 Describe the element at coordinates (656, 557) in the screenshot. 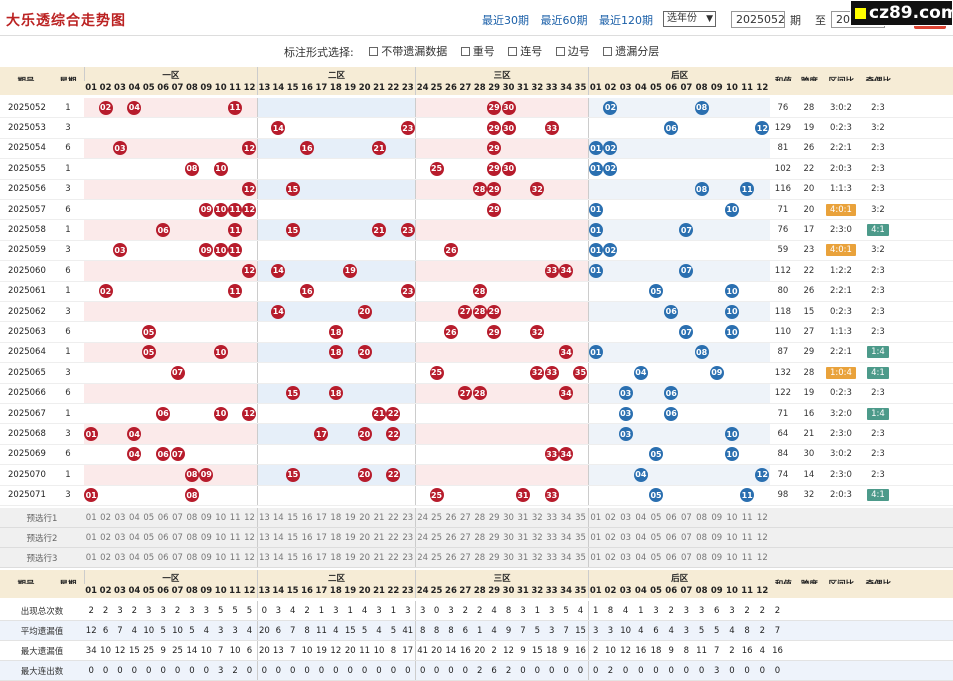

I see `pre-back-cell: 05` at that location.